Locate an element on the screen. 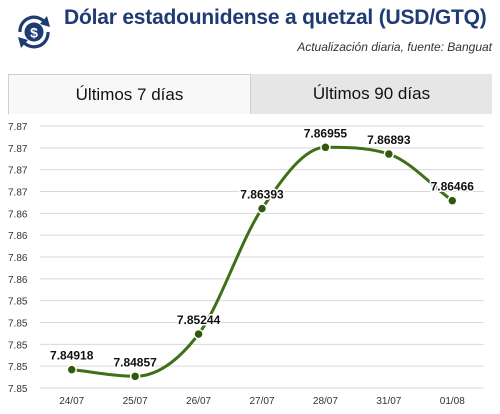 The width and height of the screenshot is (500, 414). tab-90-days: Últimos 90 días is located at coordinates (371, 93).